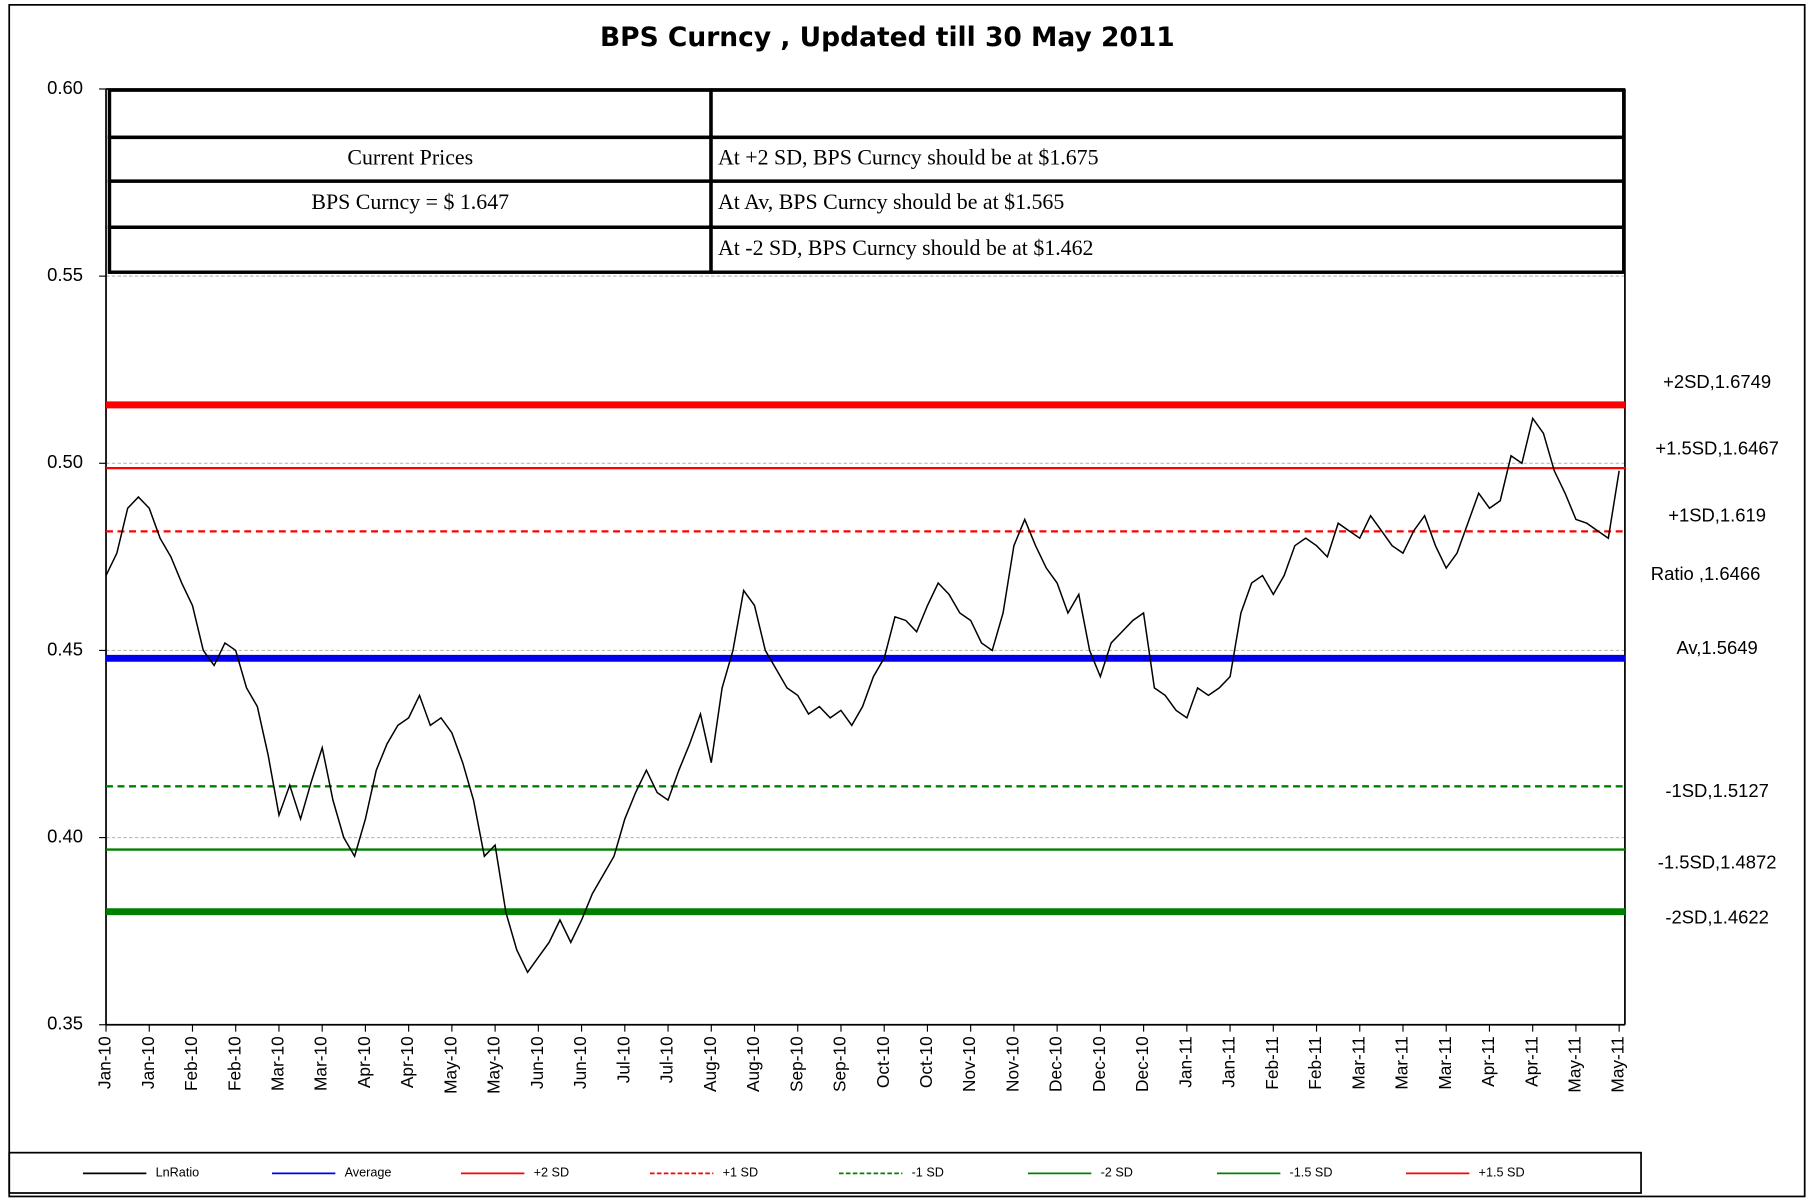 The width and height of the screenshot is (1807, 1199). Describe the element at coordinates (1717, 861) in the screenshot. I see `reference-annotation: -1.5SD,1.4872` at that location.